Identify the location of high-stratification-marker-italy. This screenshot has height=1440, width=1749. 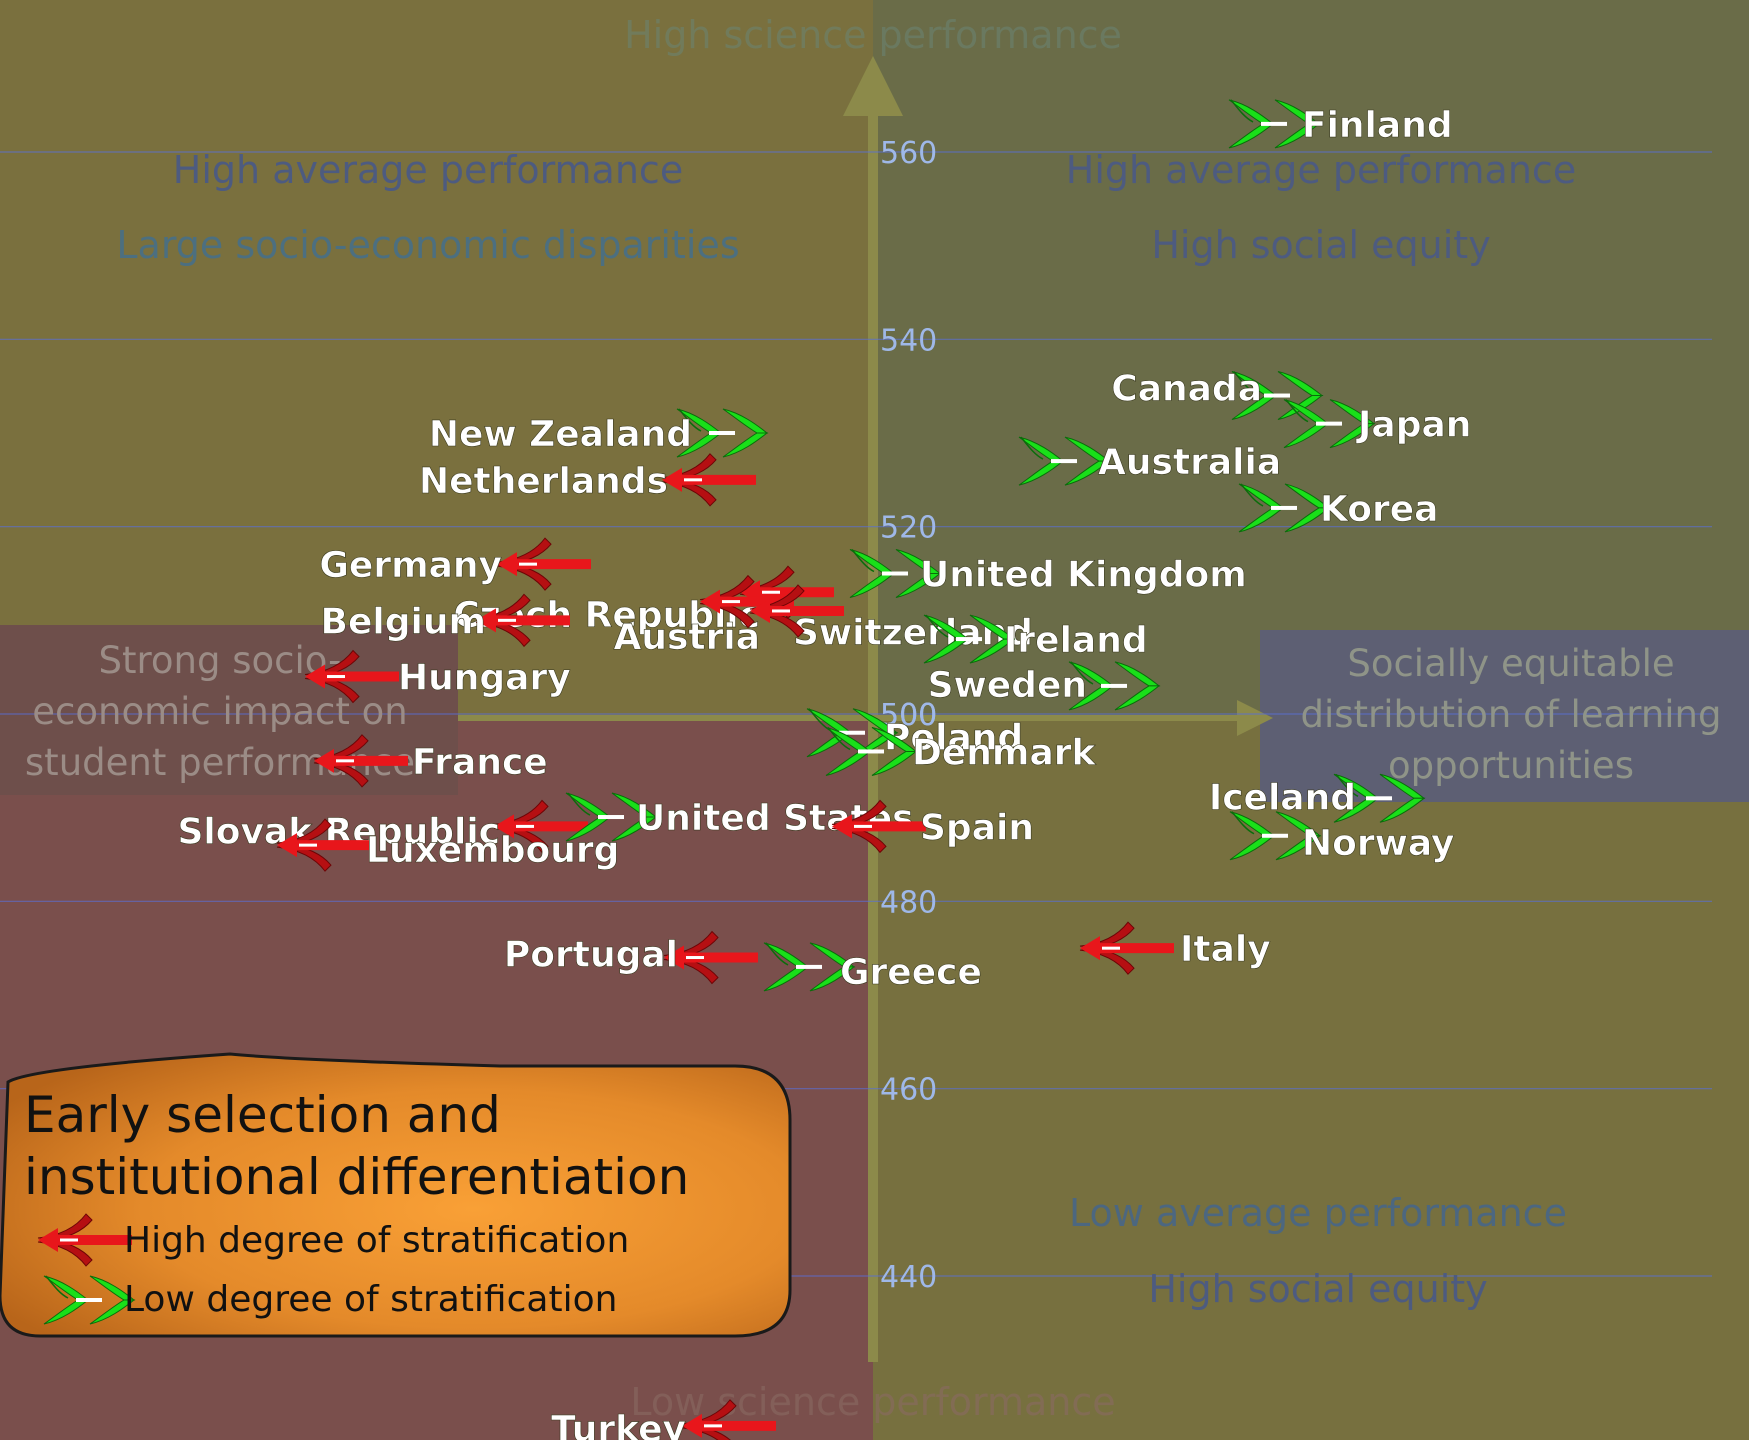
(1126, 948).